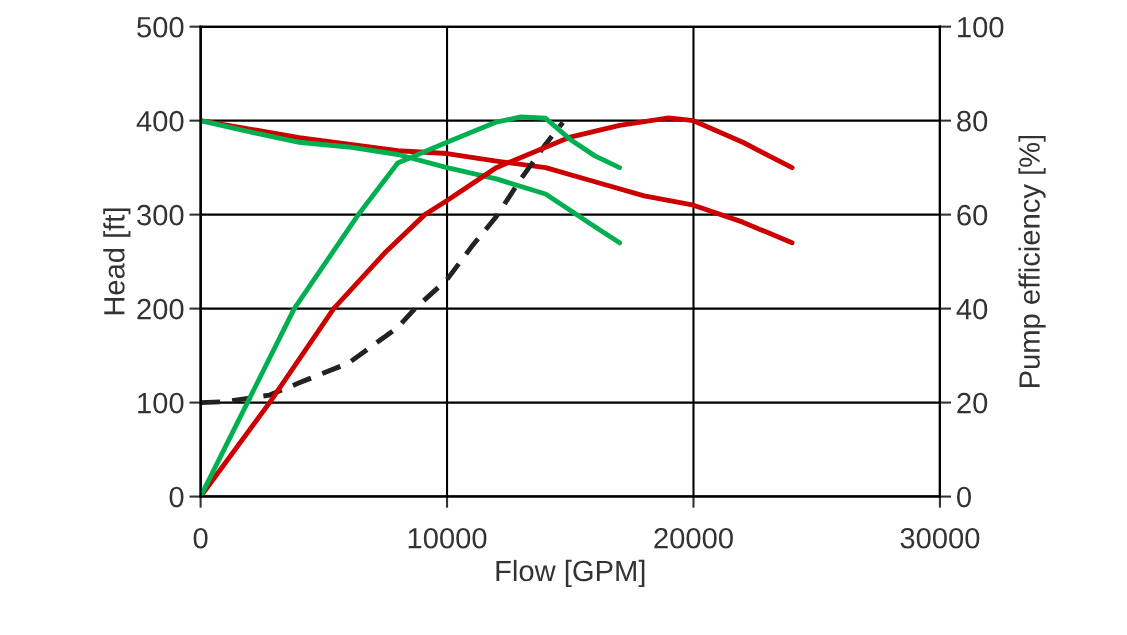  I want to click on y-tick-label: 500, so click(160, 27).